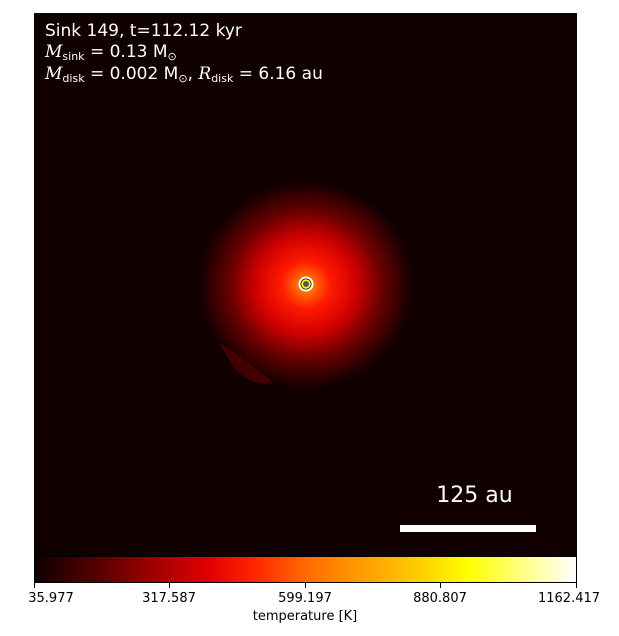 This screenshot has height=636, width=619. What do you see at coordinates (54, 74) in the screenshot?
I see `mdisk-symbol: M` at bounding box center [54, 74].